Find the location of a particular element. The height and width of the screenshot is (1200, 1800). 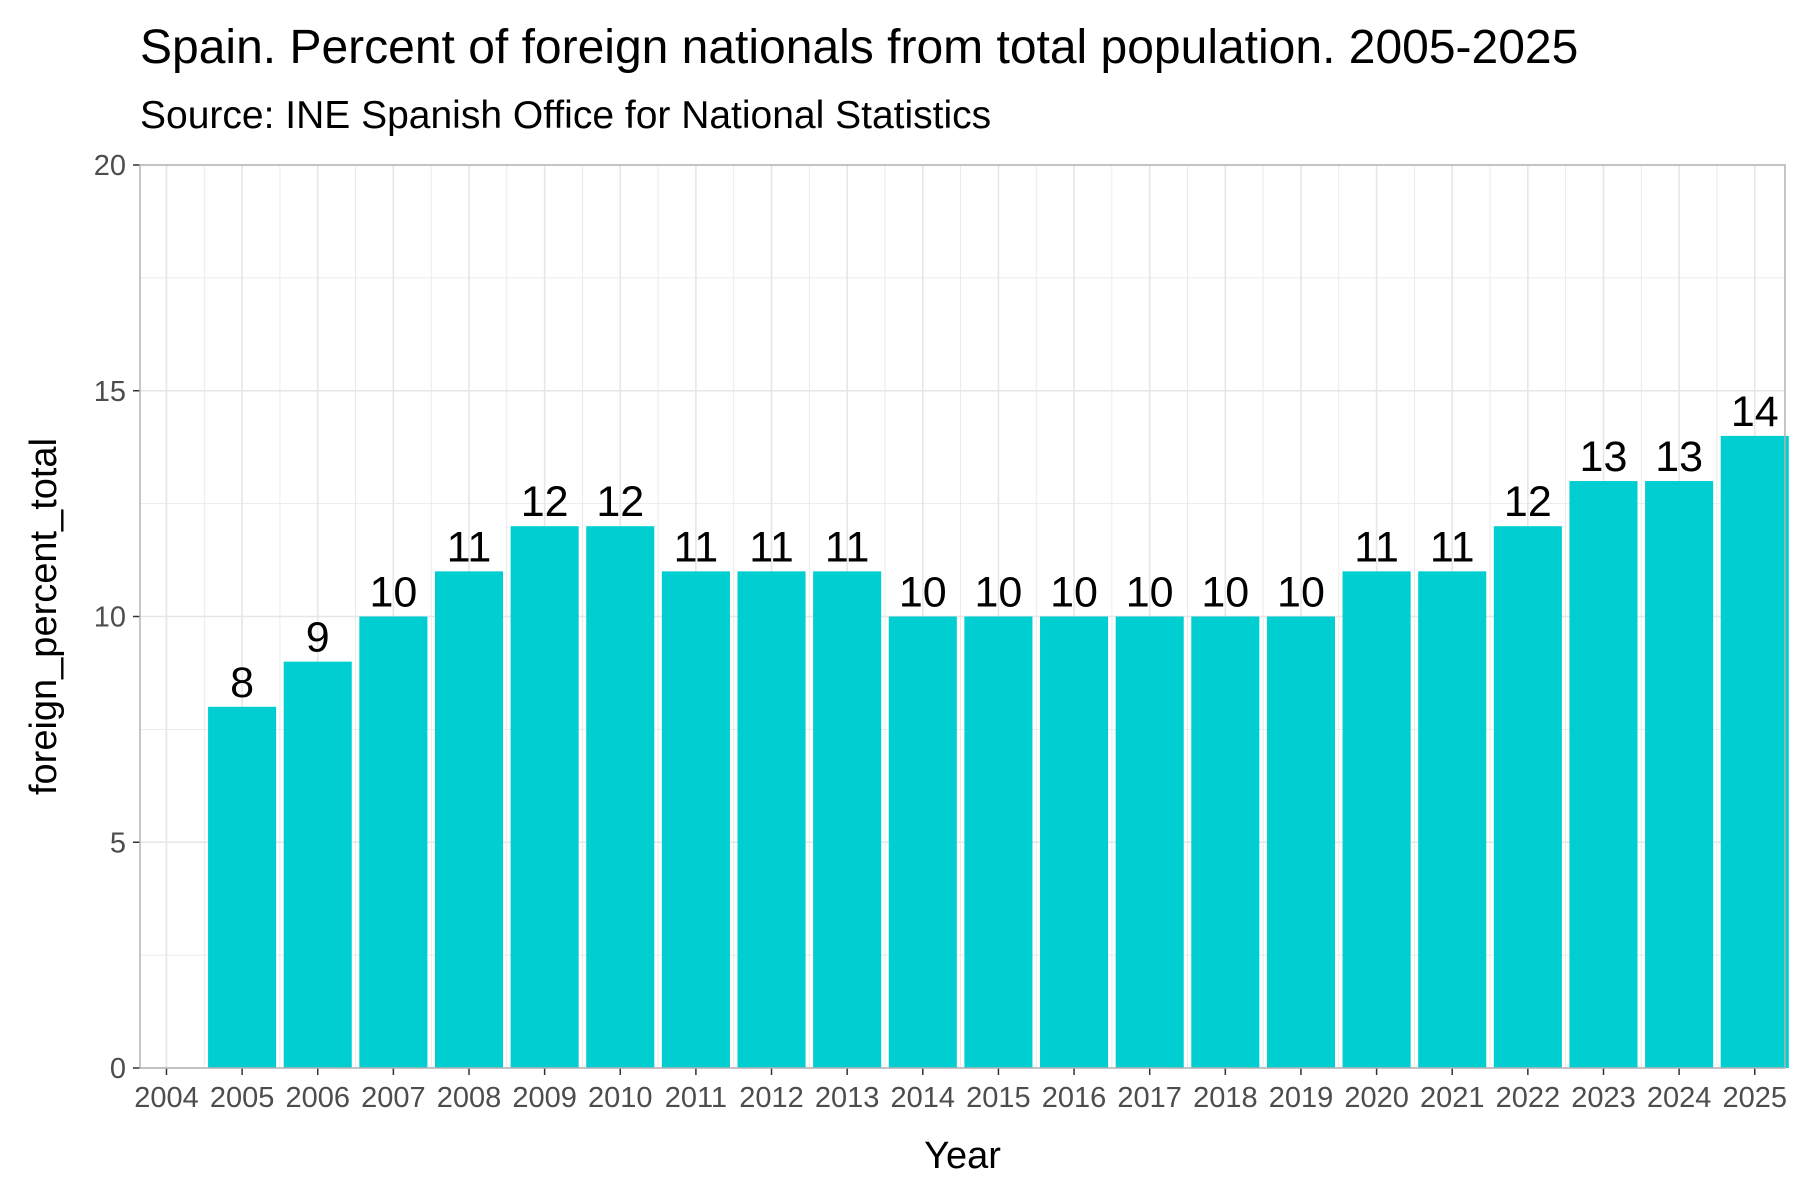

data-label: 14 is located at coordinates (1755, 412).